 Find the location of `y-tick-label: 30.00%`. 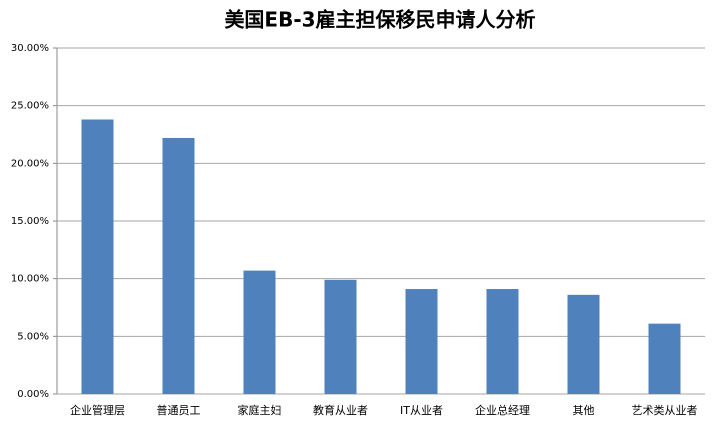

y-tick-label: 30.00% is located at coordinates (30, 48).